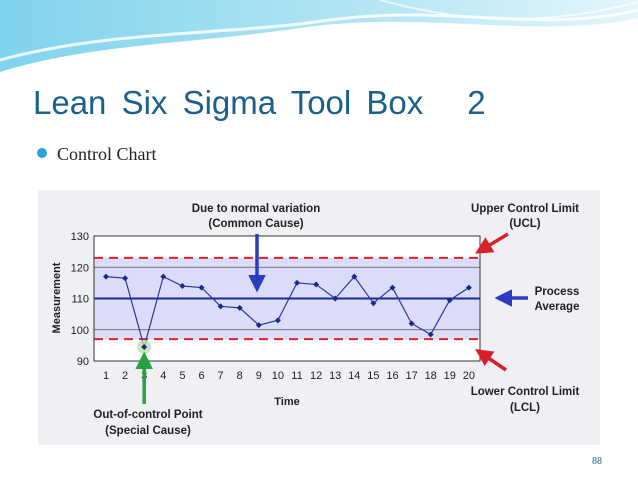  I want to click on y-tick-label: 100, so click(80, 331).